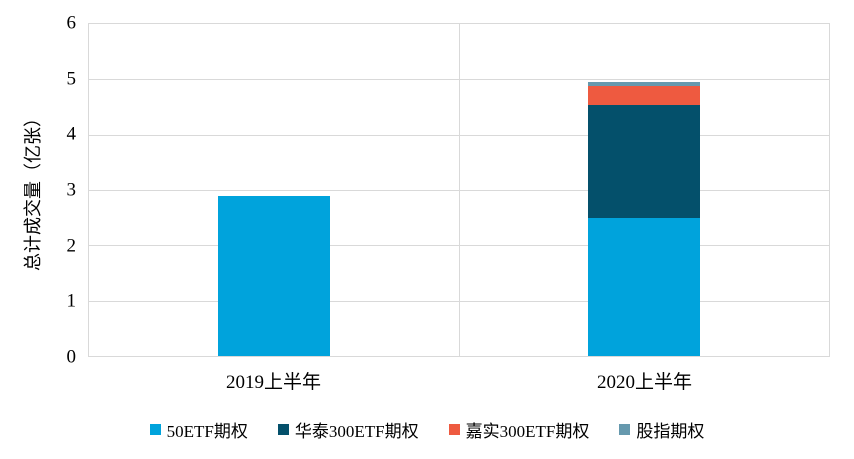 The height and width of the screenshot is (459, 854). What do you see at coordinates (273, 382) in the screenshot?
I see `x-axis-label: 2019上半年` at bounding box center [273, 382].